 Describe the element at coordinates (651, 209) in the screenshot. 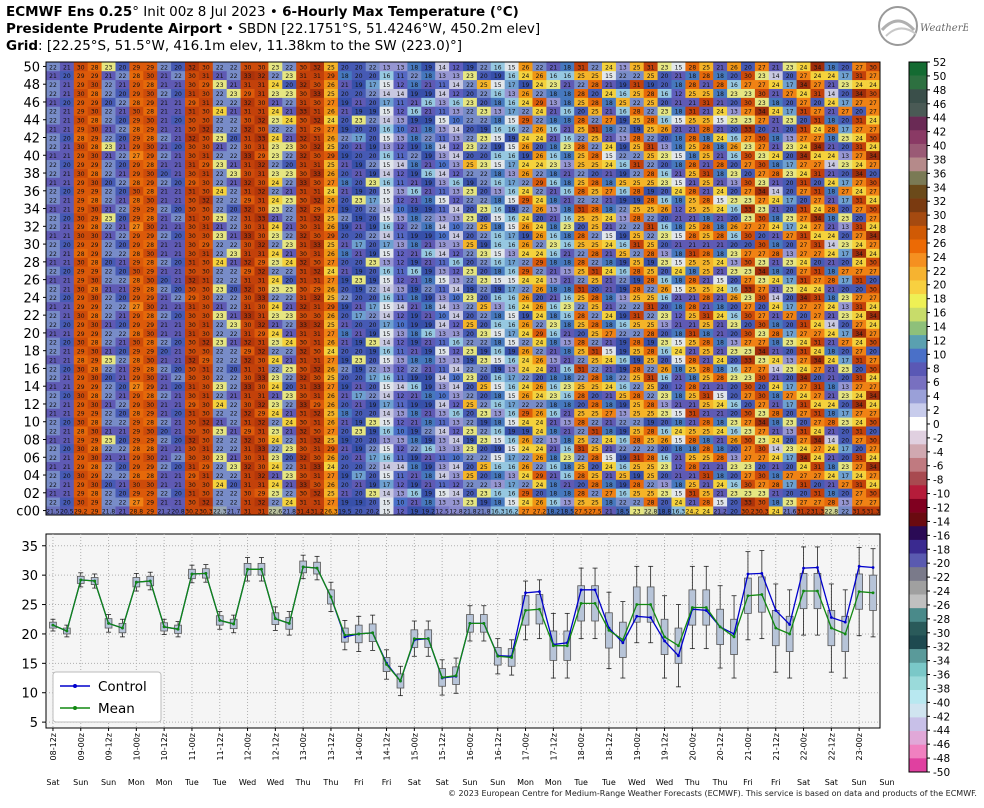

I see `heatmap-cell-label: 25` at that location.